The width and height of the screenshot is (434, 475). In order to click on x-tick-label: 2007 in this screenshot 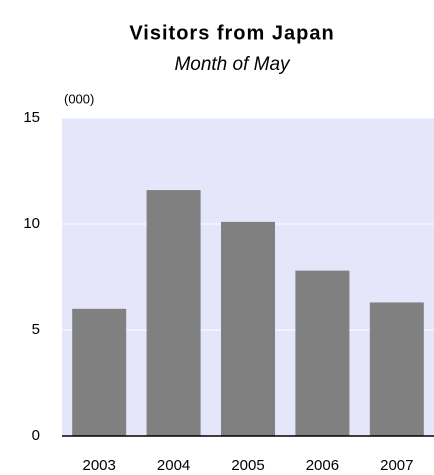, I will do `click(396, 465)`.